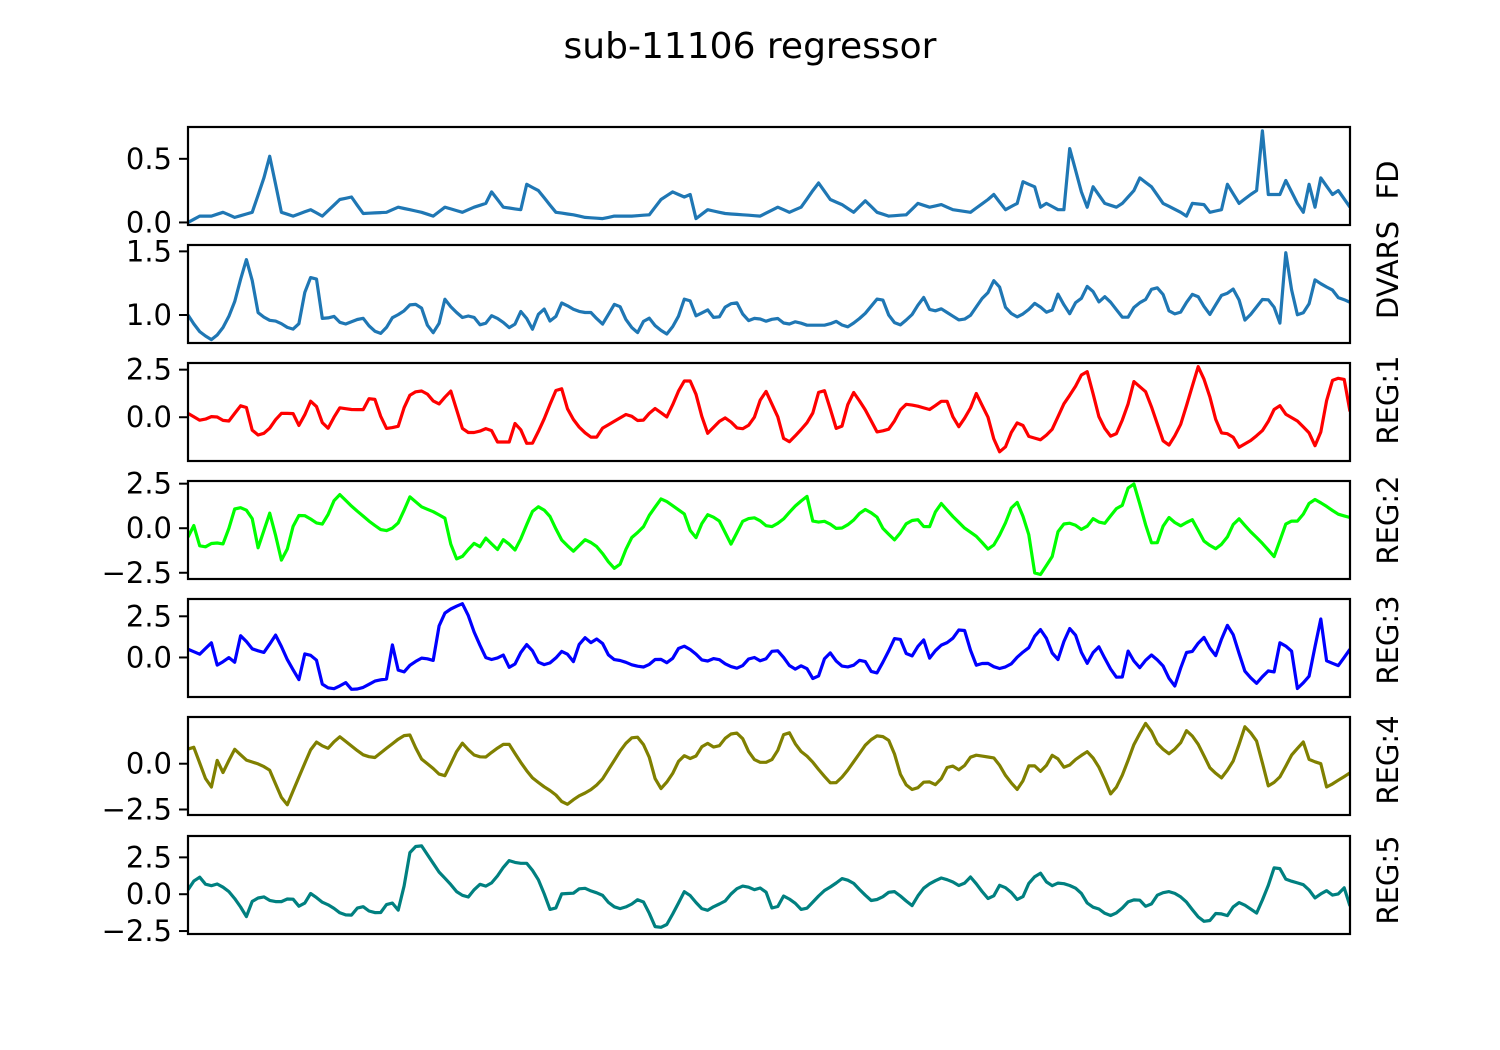  I want to click on series-line-fd, so click(769, 176).